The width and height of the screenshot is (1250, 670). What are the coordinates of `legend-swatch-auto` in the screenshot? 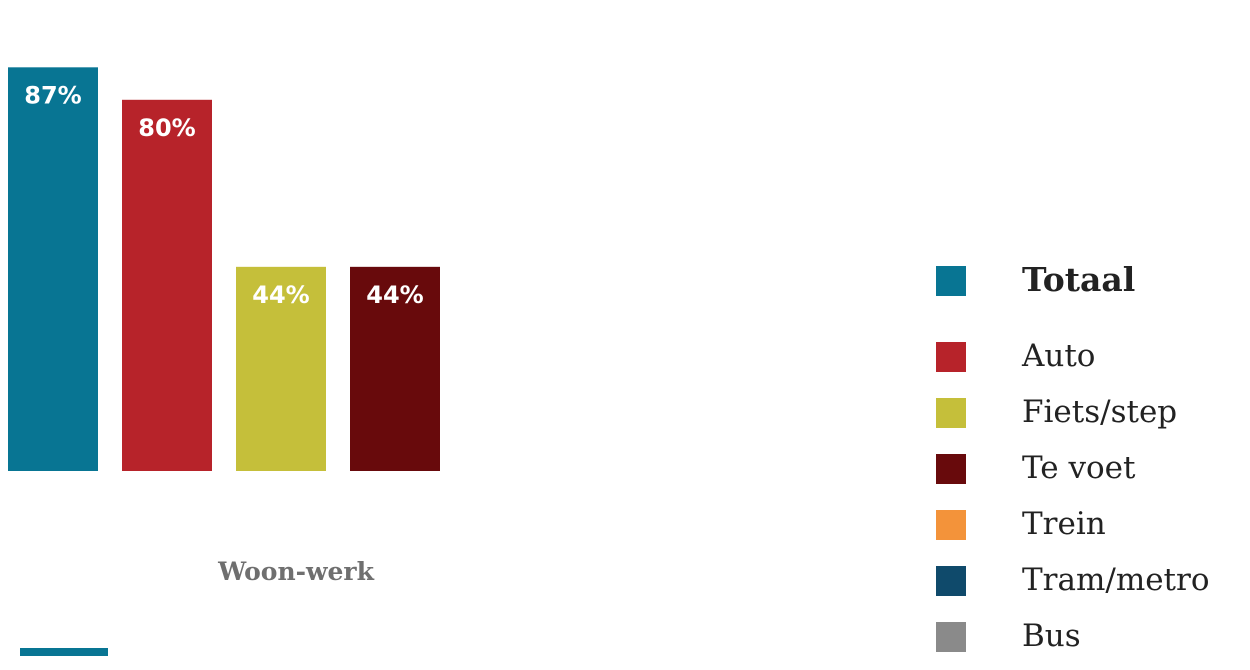 It's located at (951, 357).